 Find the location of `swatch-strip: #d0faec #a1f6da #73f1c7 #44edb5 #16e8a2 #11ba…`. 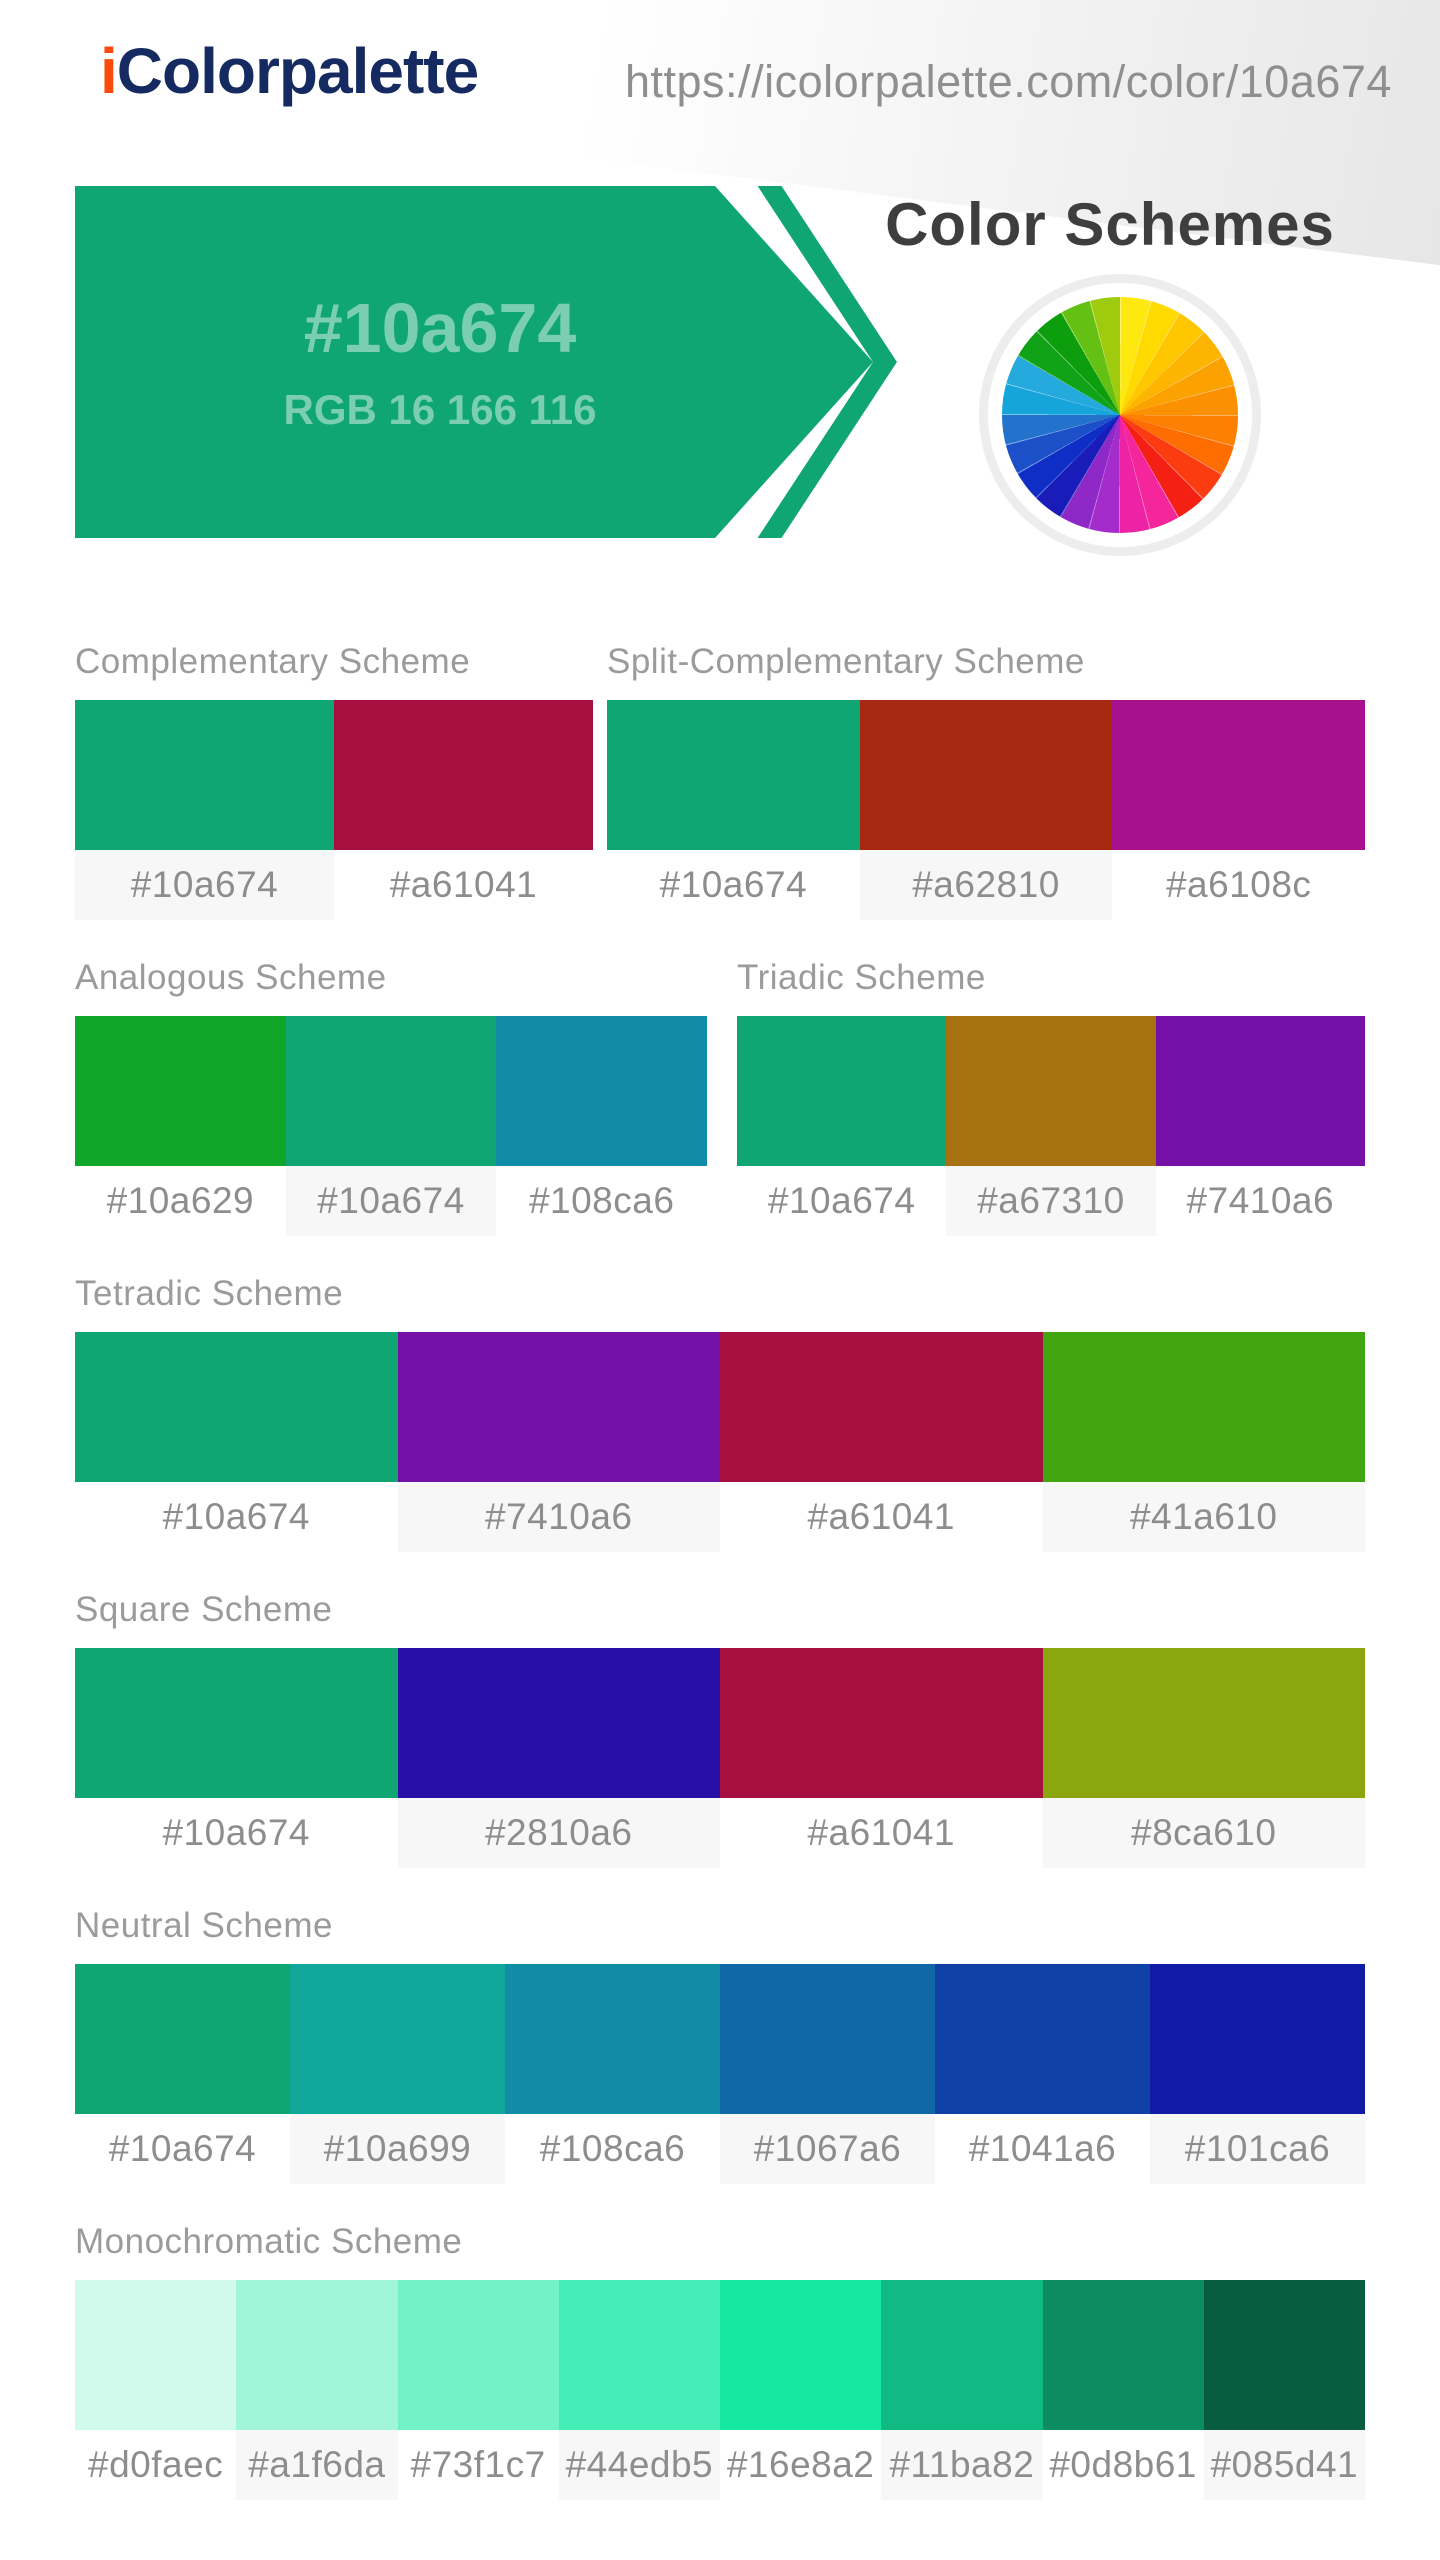

swatch-strip: #d0faec #a1f6da #73f1c7 #44edb5 #16e8a2 #11ba… is located at coordinates (720, 2390).